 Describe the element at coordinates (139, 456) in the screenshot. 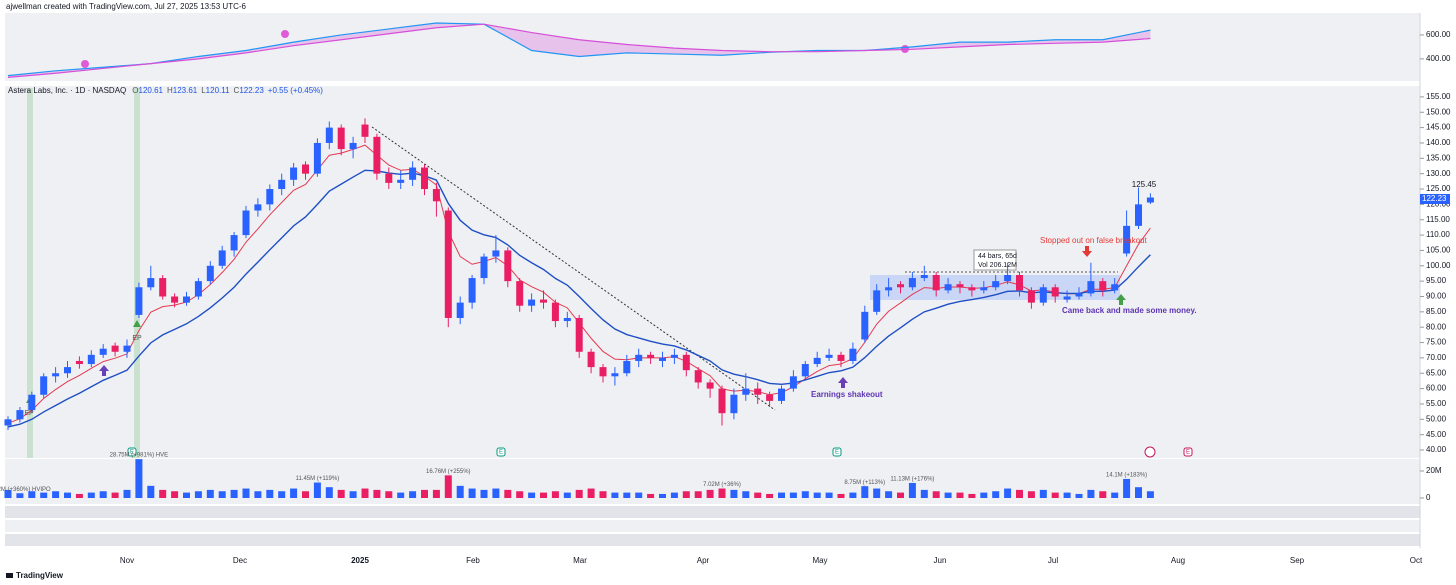

I see `volume-label: 28.75M (+981%) HVE` at that location.